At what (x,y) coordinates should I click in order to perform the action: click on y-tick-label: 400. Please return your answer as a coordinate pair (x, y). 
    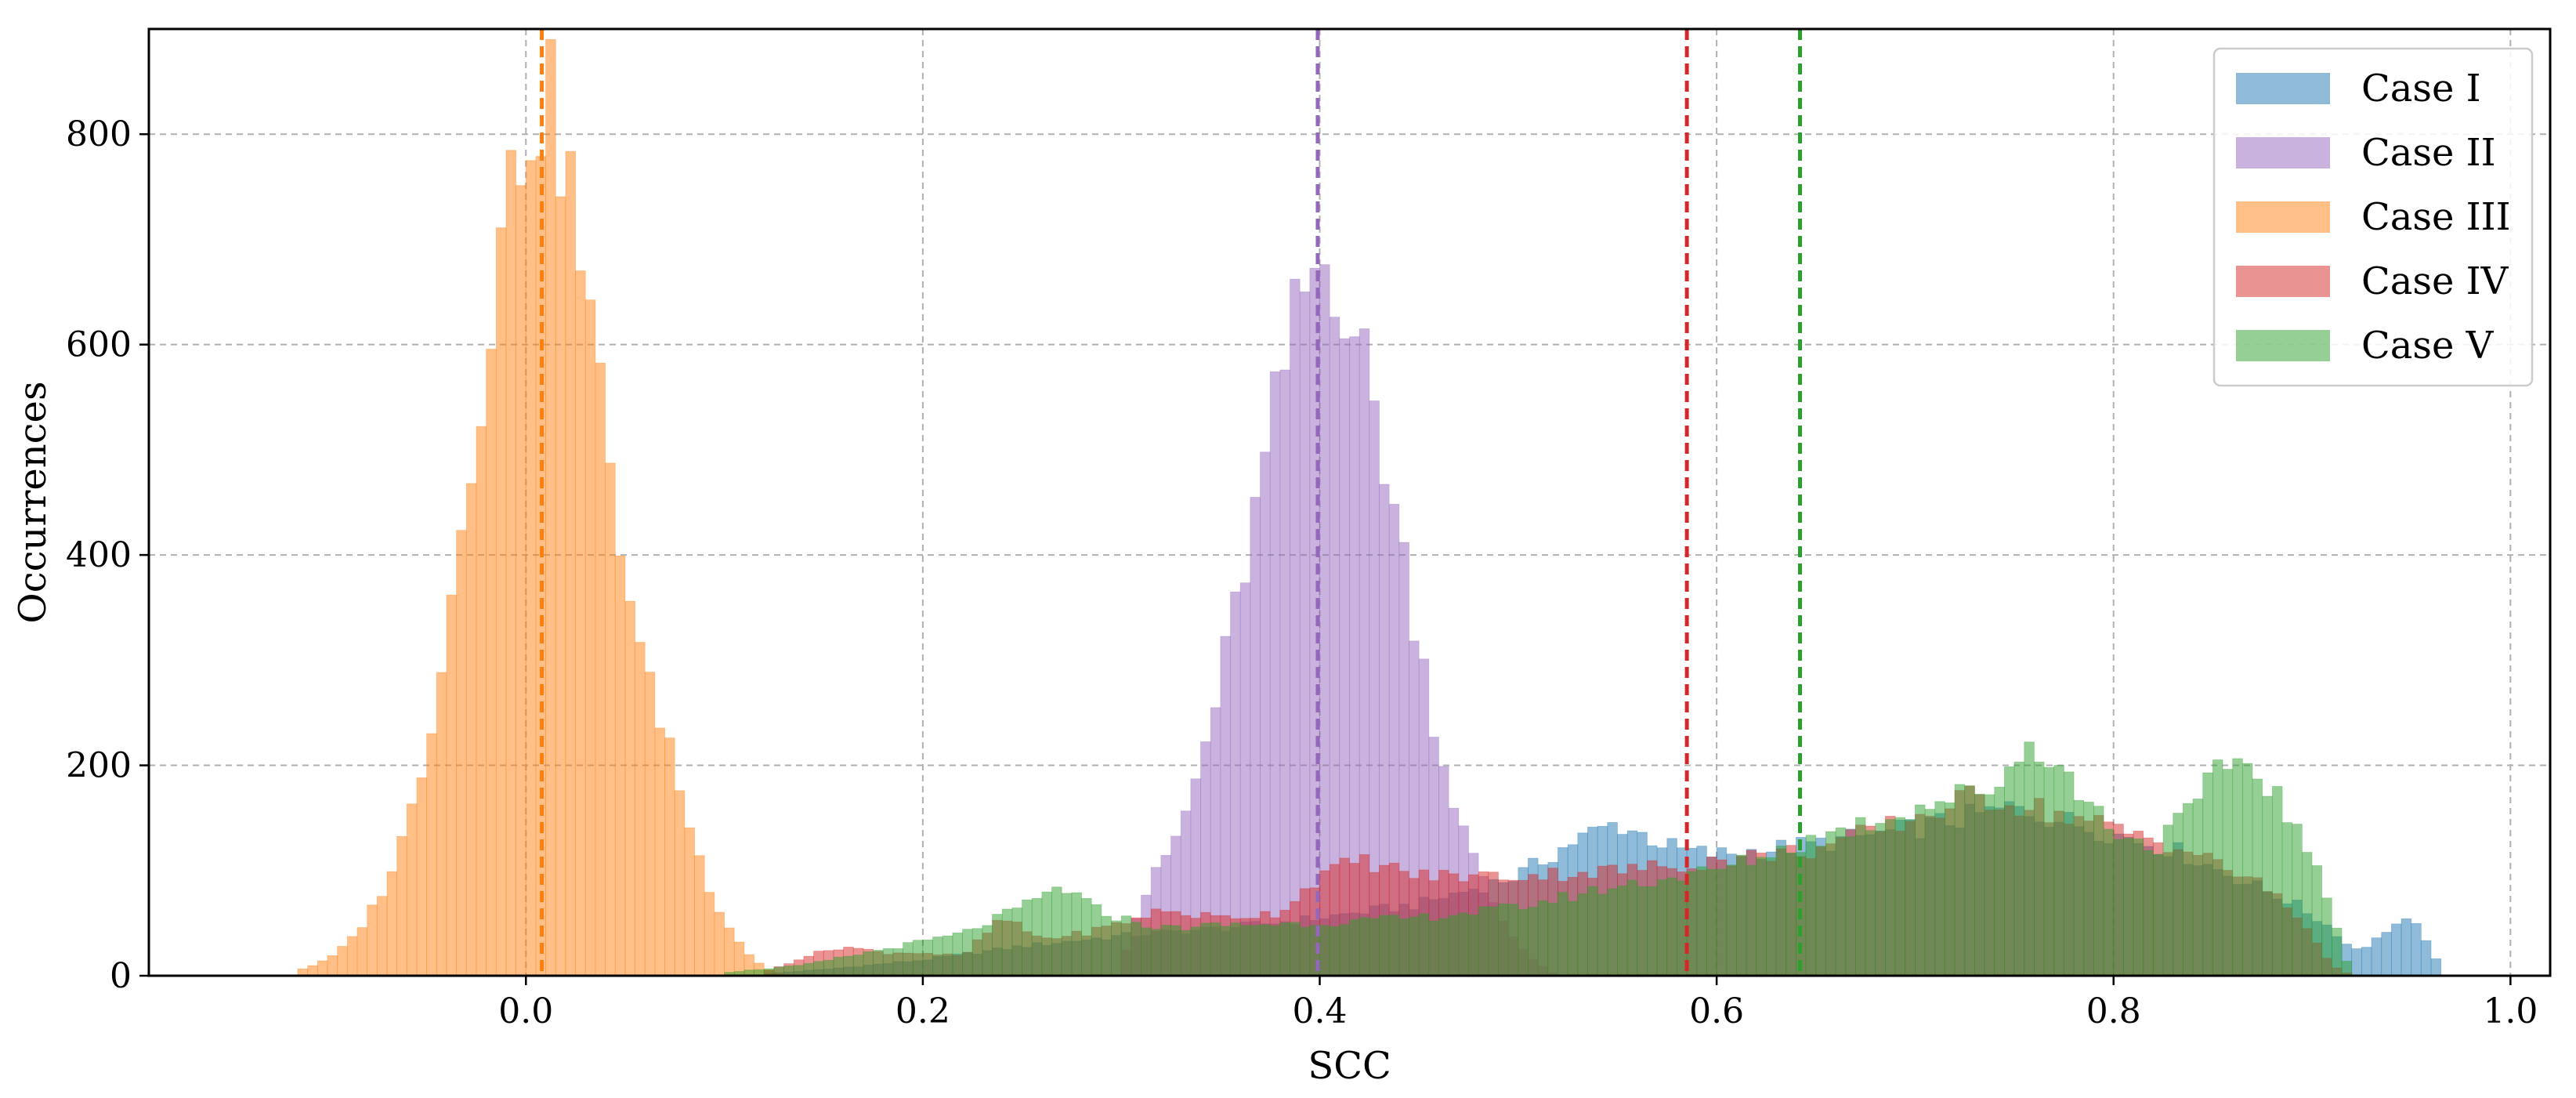
    Looking at the image, I should click on (99, 555).